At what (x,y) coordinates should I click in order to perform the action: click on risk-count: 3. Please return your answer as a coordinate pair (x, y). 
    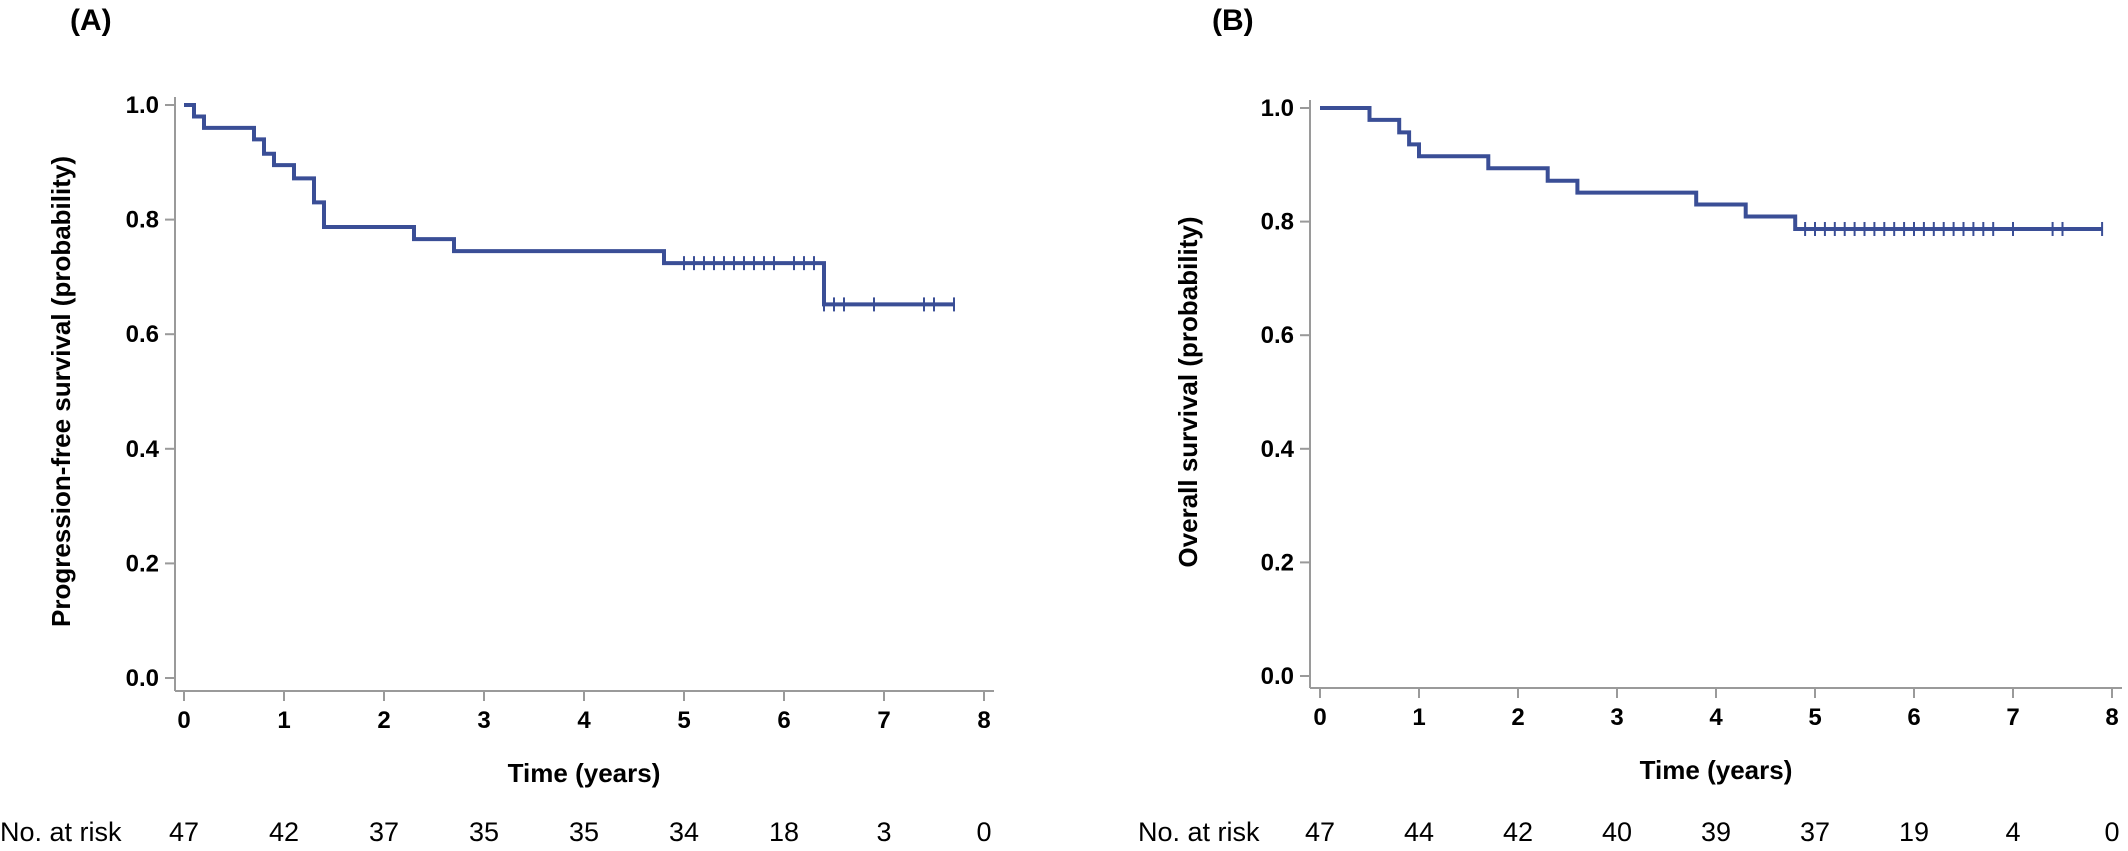
    Looking at the image, I should click on (883, 832).